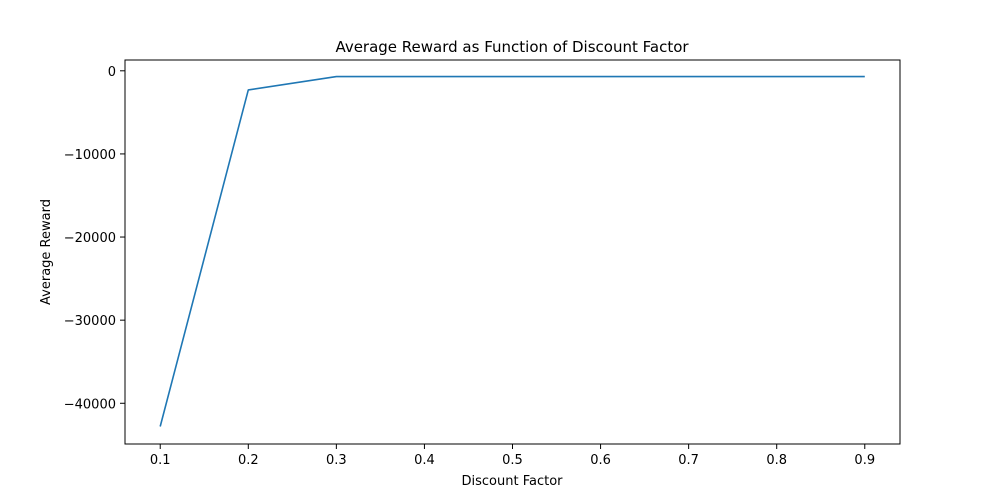 This screenshot has height=500, width=1000. What do you see at coordinates (776, 460) in the screenshot?
I see `x-tick-label: 0.8` at bounding box center [776, 460].